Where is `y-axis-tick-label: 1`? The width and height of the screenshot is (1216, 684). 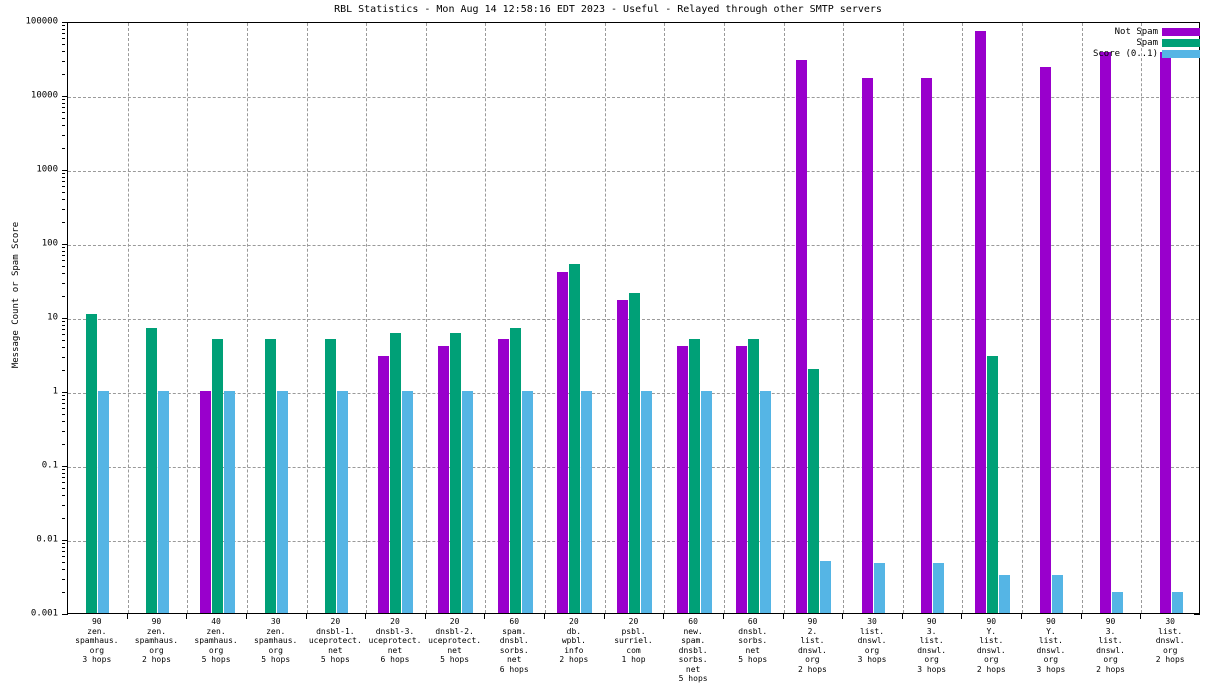 y-axis-tick-label: 1 is located at coordinates (55, 391).